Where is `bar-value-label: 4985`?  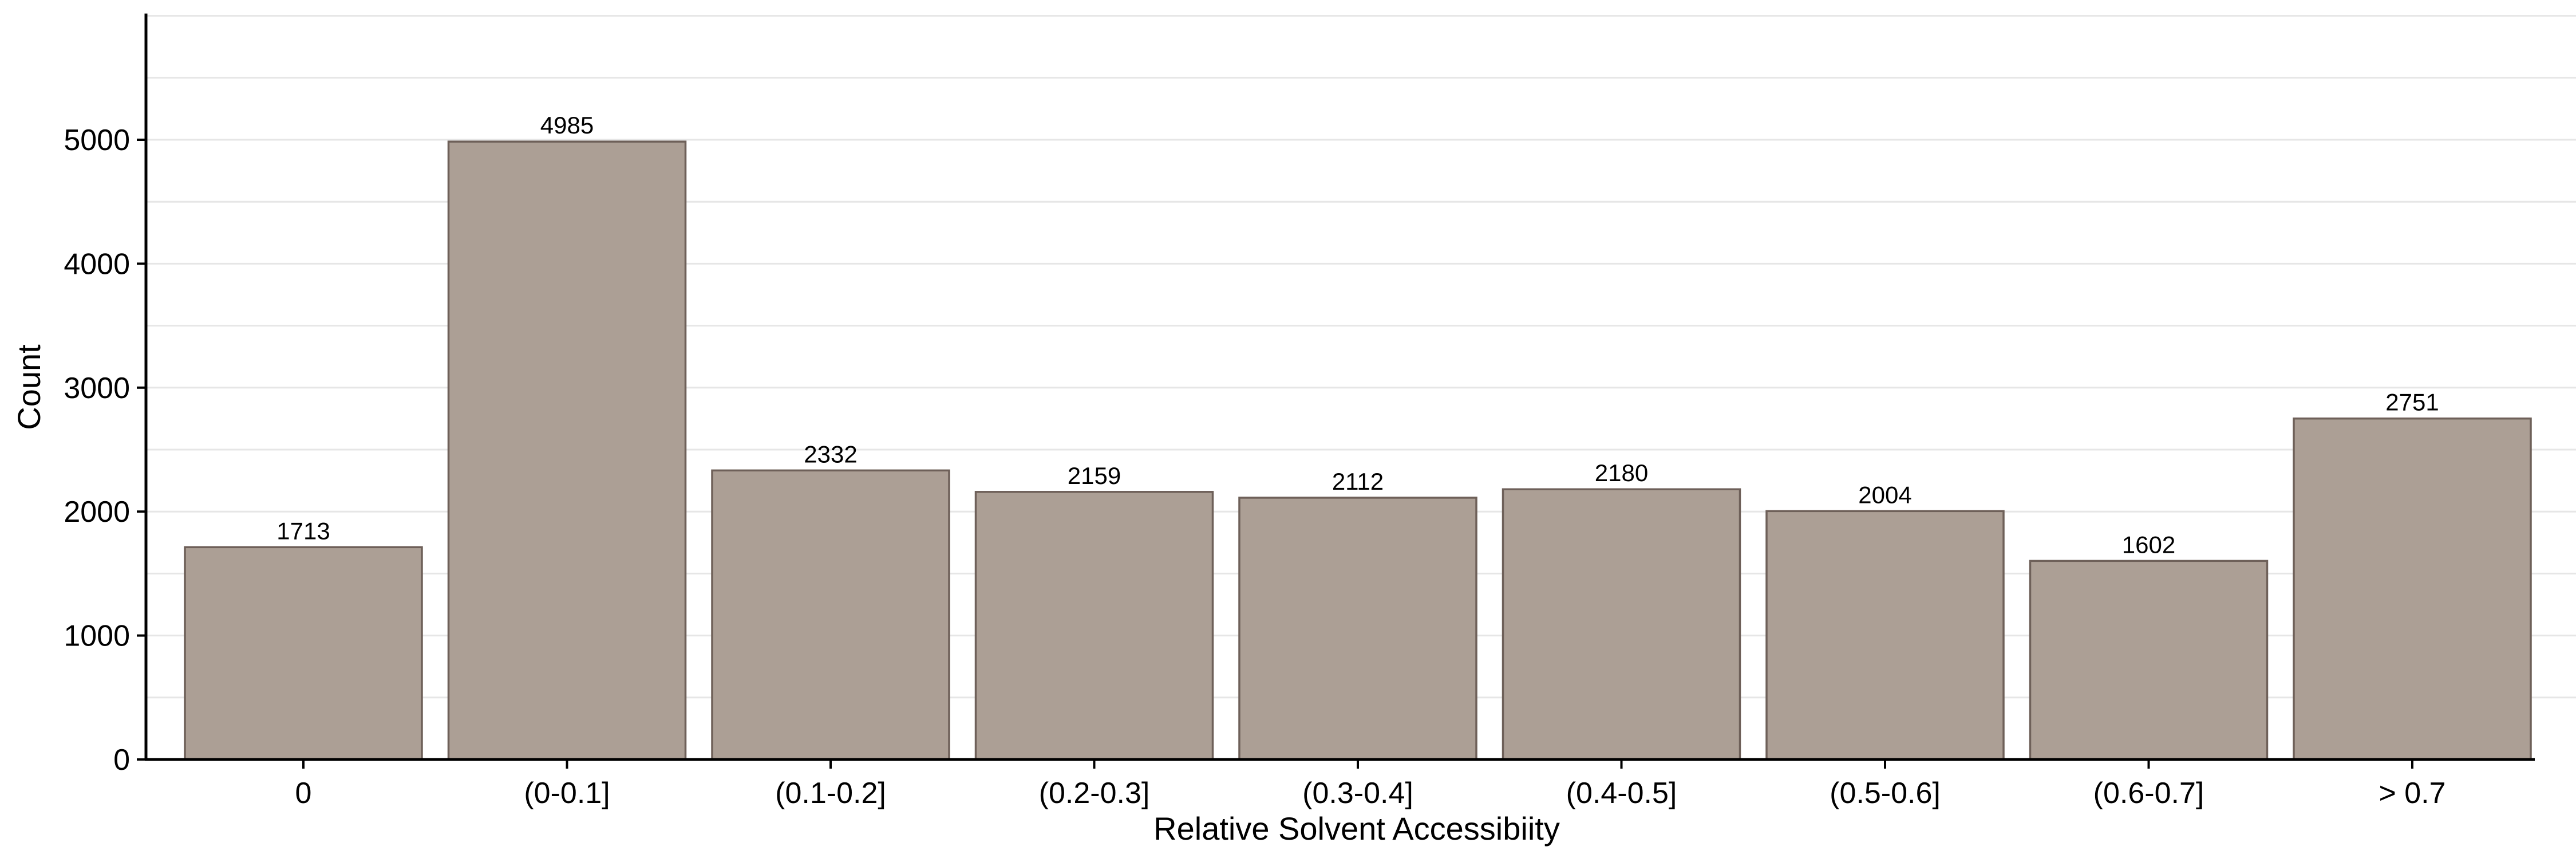
bar-value-label: 4985 is located at coordinates (567, 126).